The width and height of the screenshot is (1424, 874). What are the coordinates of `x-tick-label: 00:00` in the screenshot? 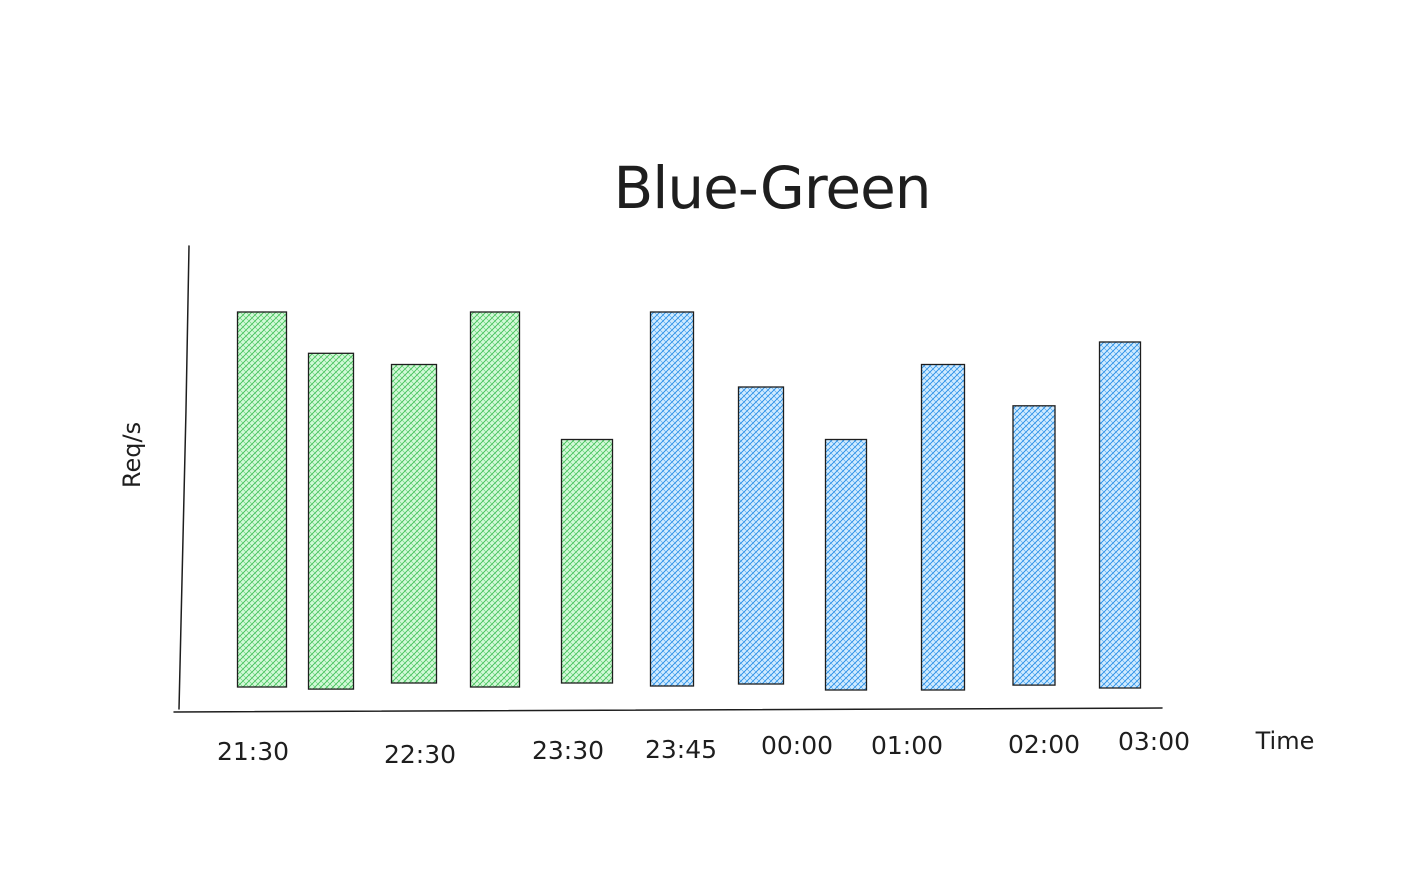 It's located at (797, 745).